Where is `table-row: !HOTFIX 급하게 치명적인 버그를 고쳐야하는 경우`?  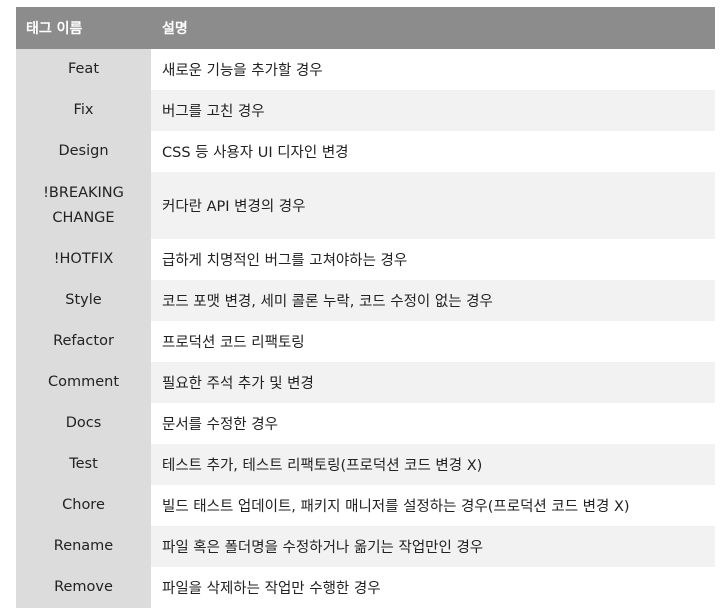 table-row: !HOTFIX 급하게 치명적인 버그를 고쳐야하는 경우 is located at coordinates (365, 259).